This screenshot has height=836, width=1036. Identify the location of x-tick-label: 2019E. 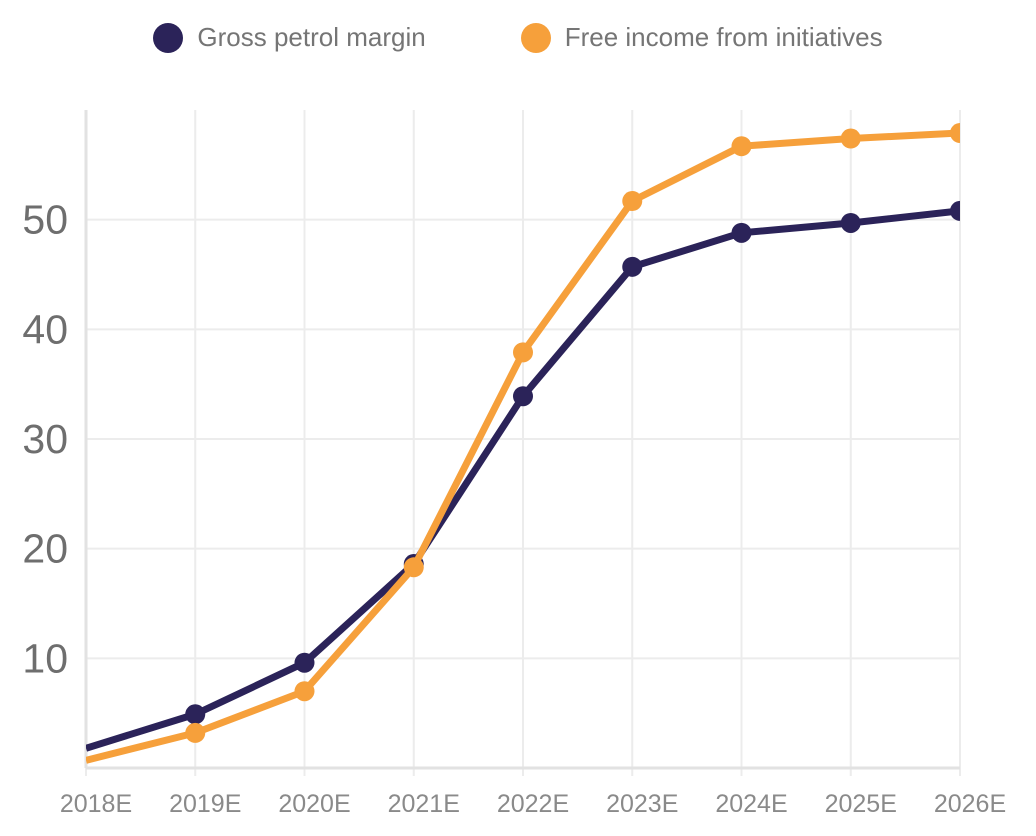
(205, 804).